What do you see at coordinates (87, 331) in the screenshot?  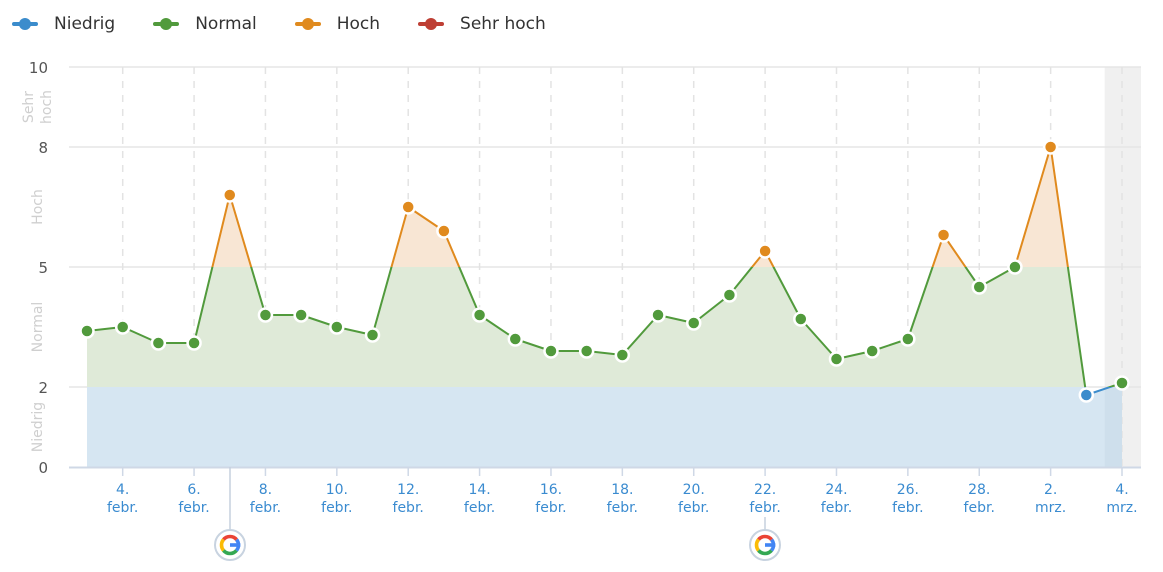 I see `data-point: 3. febr.: 3.4` at bounding box center [87, 331].